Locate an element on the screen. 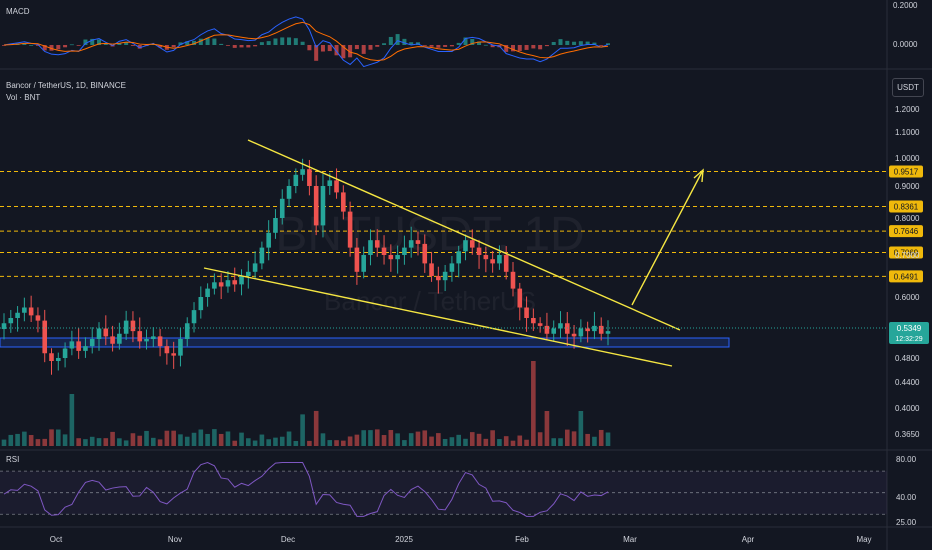  breakout-arrow-head-icon is located at coordinates (698, 175).